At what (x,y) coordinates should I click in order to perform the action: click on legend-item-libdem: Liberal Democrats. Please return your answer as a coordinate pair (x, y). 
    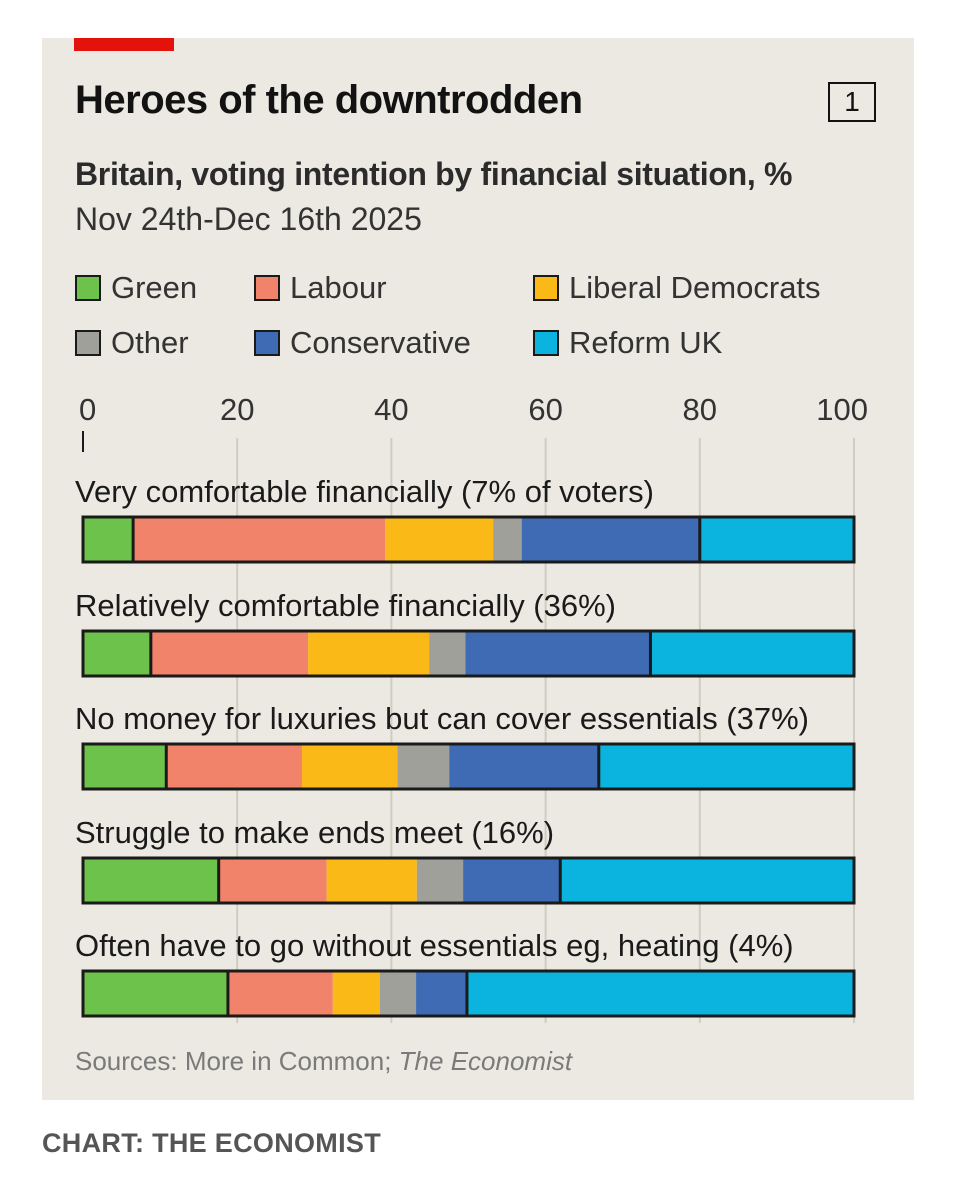
    Looking at the image, I should click on (677, 288).